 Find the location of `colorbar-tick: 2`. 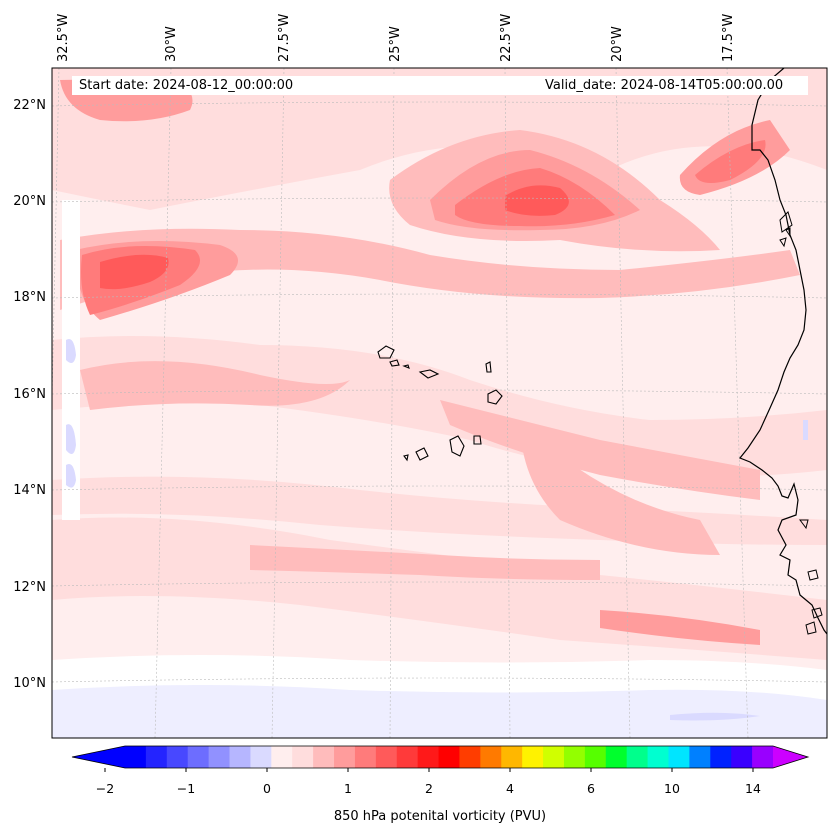

colorbar-tick: 2 is located at coordinates (429, 788).